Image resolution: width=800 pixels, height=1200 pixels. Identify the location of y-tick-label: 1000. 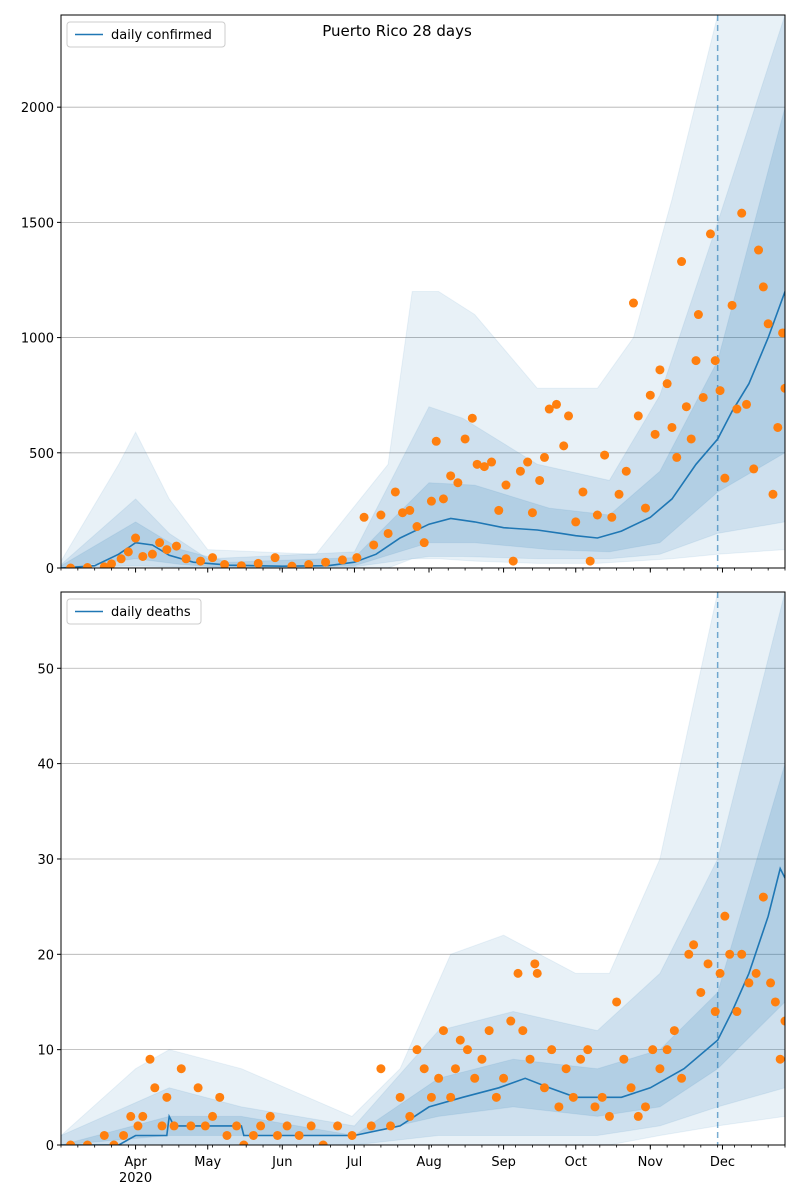
(37, 339).